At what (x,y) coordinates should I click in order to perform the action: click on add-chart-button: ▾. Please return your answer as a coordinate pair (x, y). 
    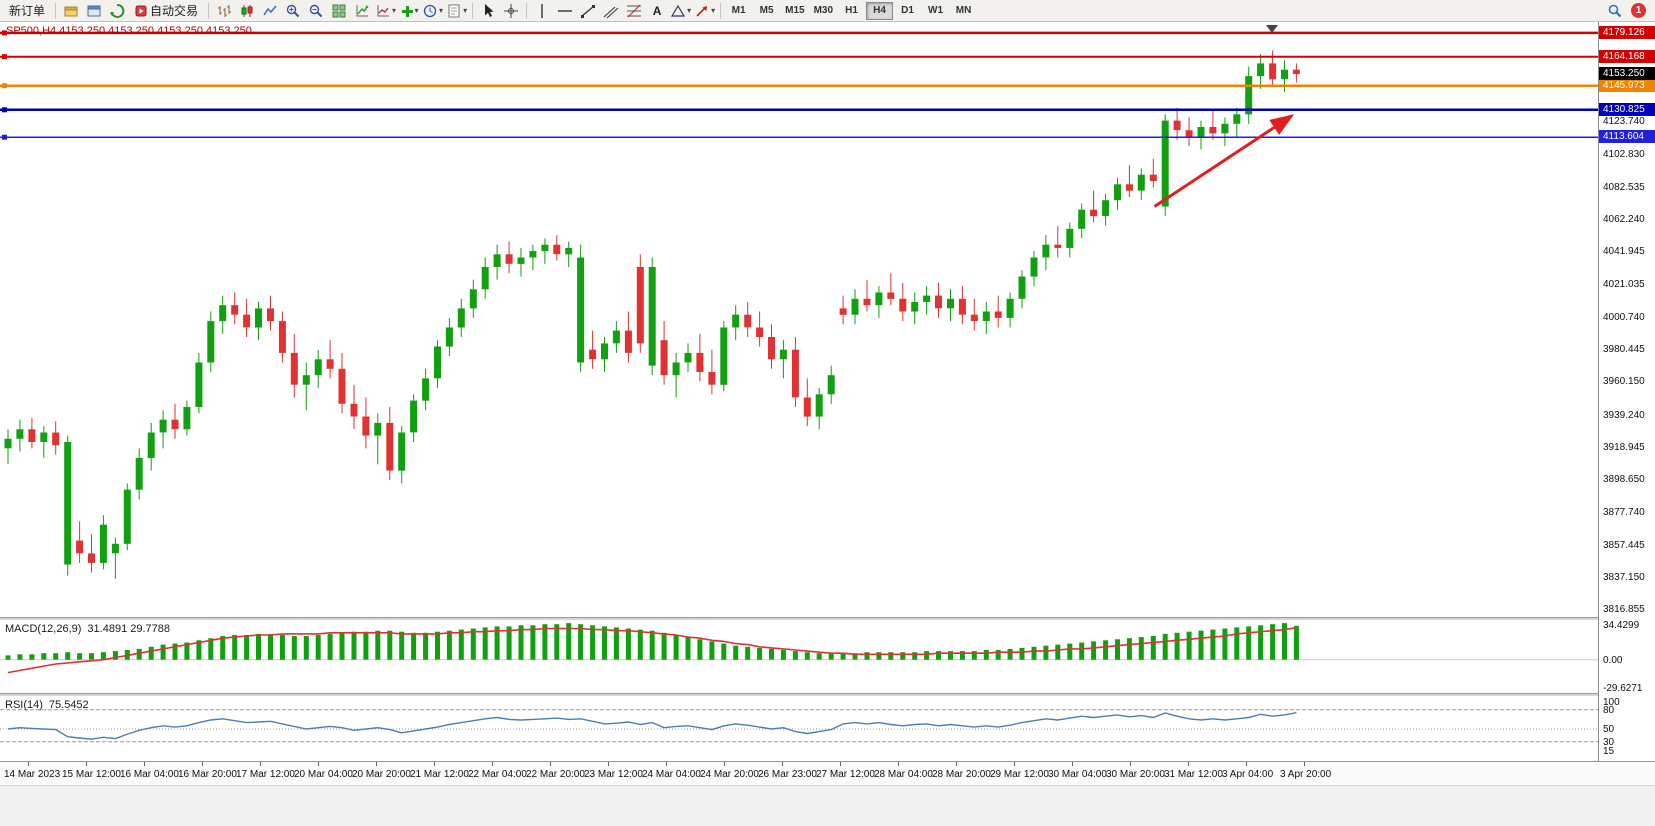
    Looking at the image, I should click on (409, 11).